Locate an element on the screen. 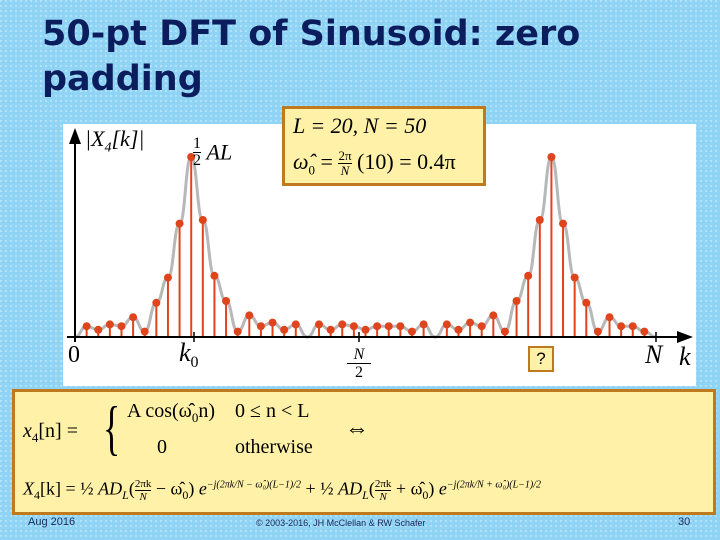 This screenshot has width=720, height=540. case-2-expr: 0 is located at coordinates (162, 447).